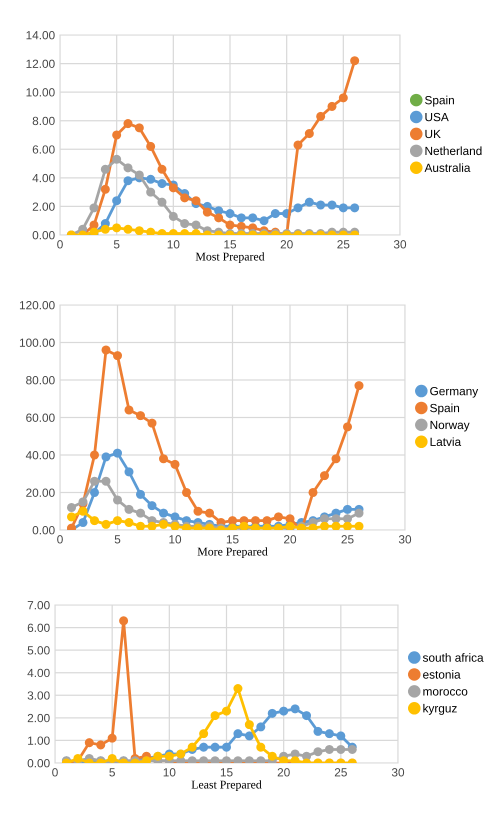 The image size is (495, 818). What do you see at coordinates (43, 178) in the screenshot?
I see `y-tick-label: 4.00` at bounding box center [43, 178].